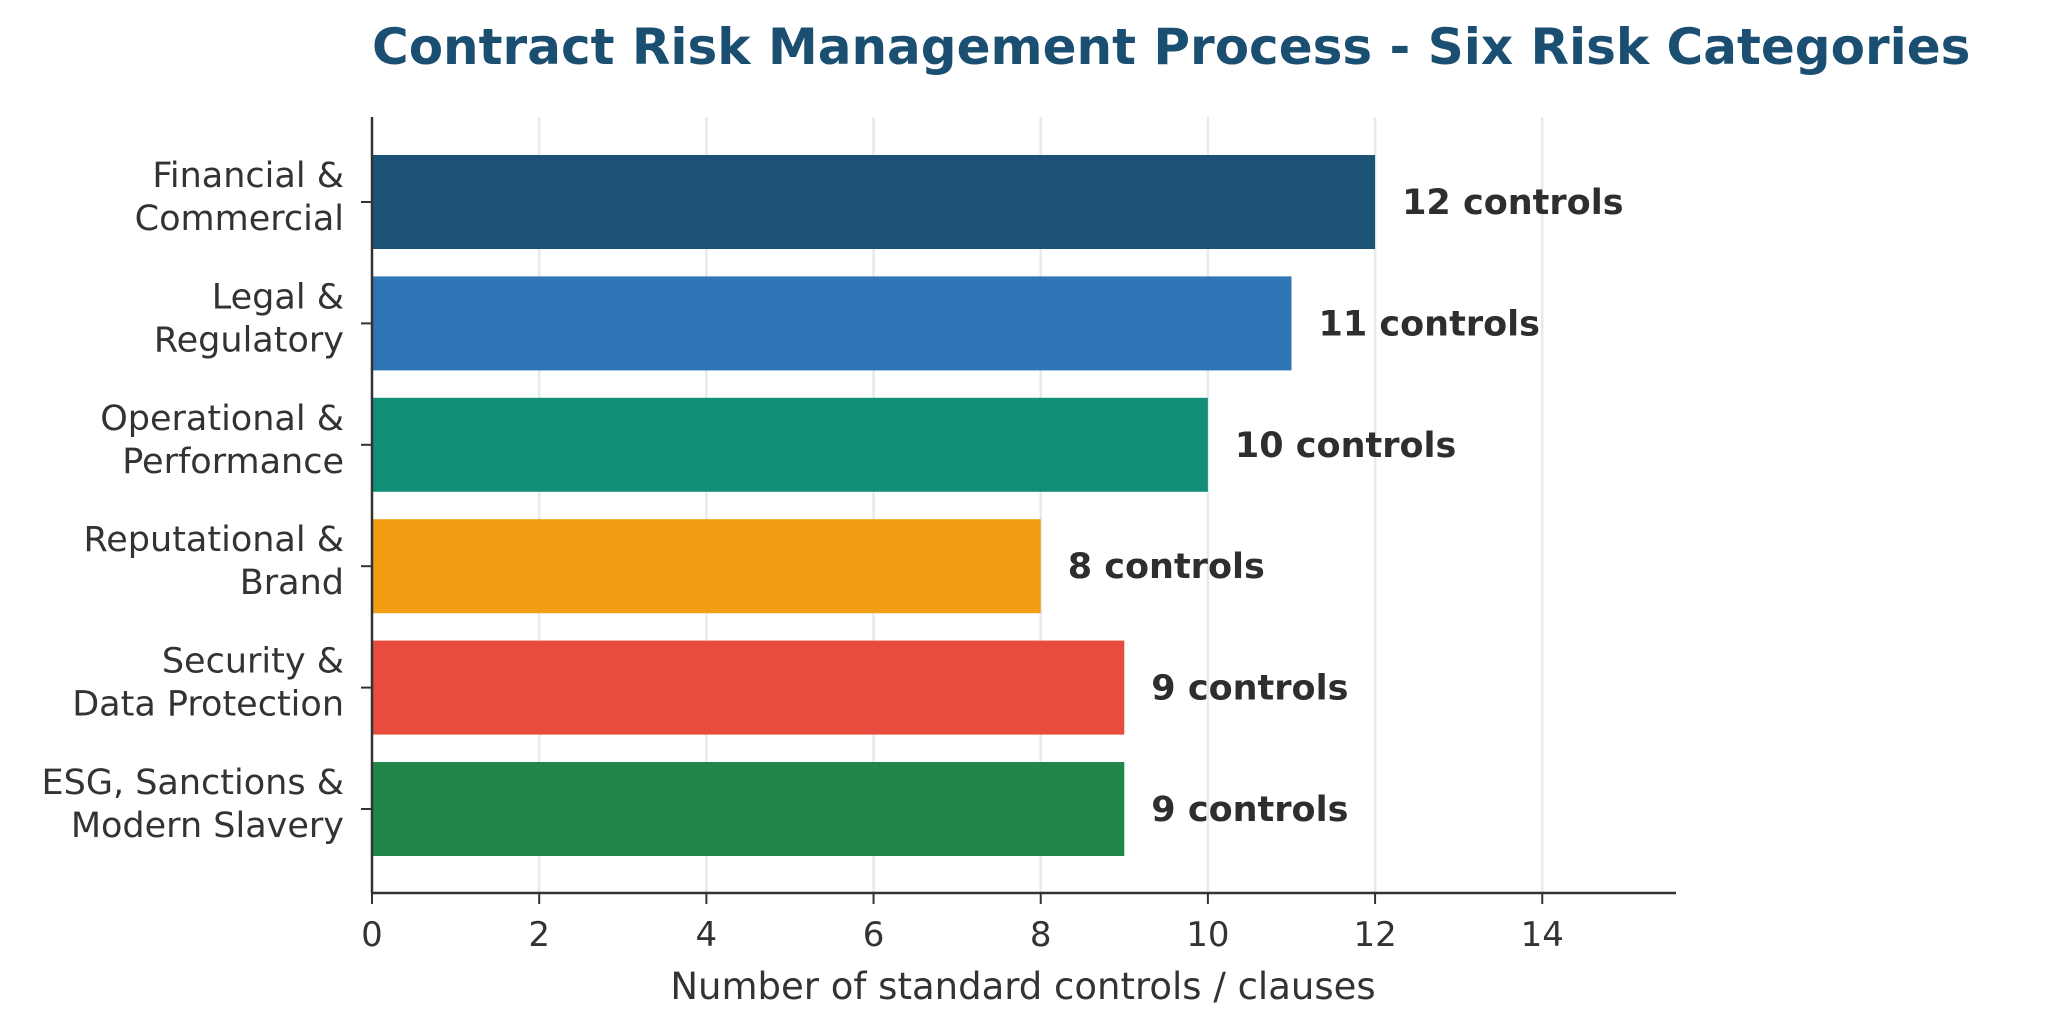 The image size is (2048, 1035). Describe the element at coordinates (962, 924) in the screenshot. I see `x-ticks: 0 2 4 6 8 10 12 14` at that location.